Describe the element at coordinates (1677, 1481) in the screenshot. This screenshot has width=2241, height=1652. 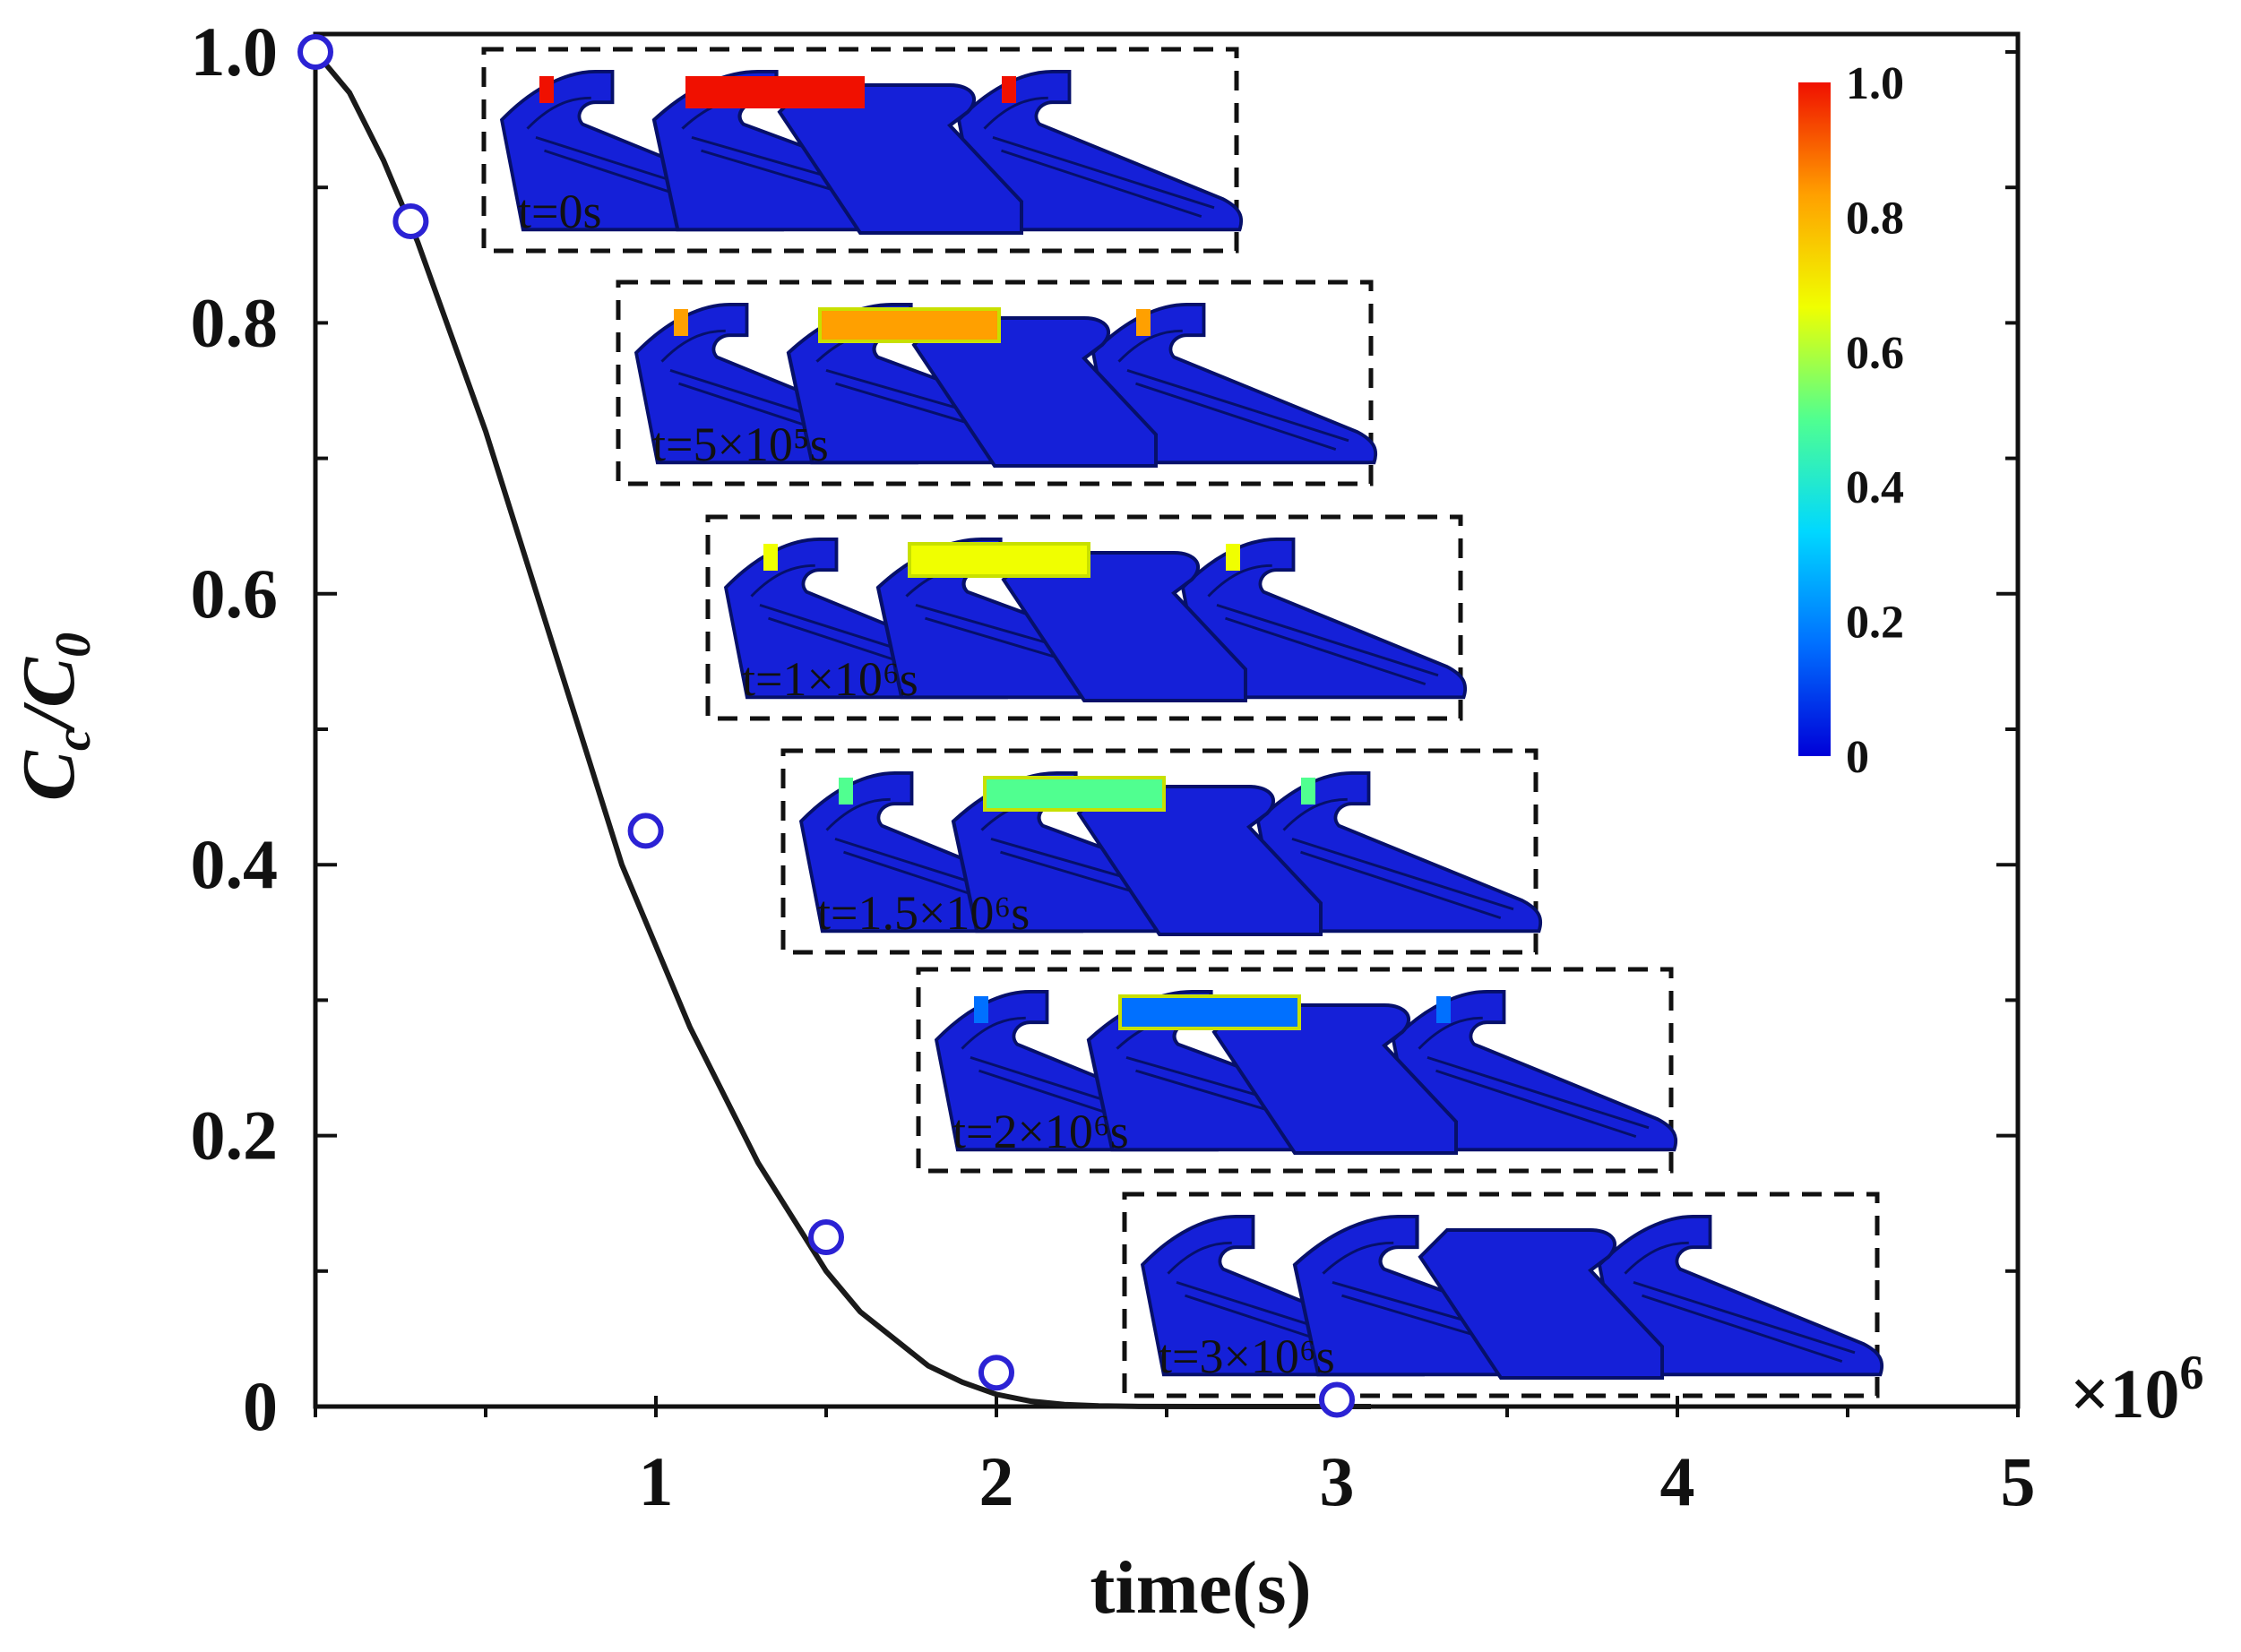
I see `x-tick-label: 4` at that location.